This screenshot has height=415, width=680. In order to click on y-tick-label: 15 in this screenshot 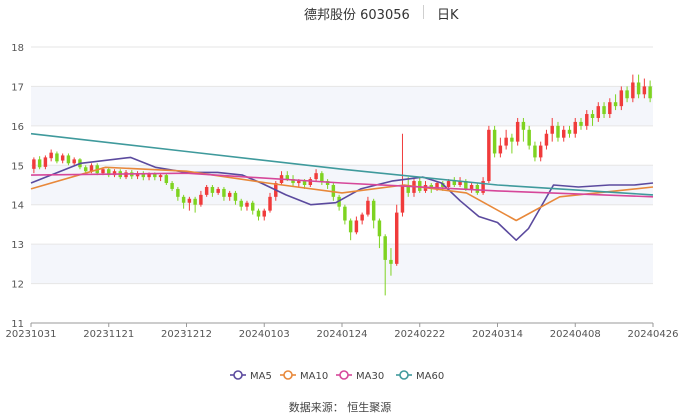, I will do `click(17, 166)`.